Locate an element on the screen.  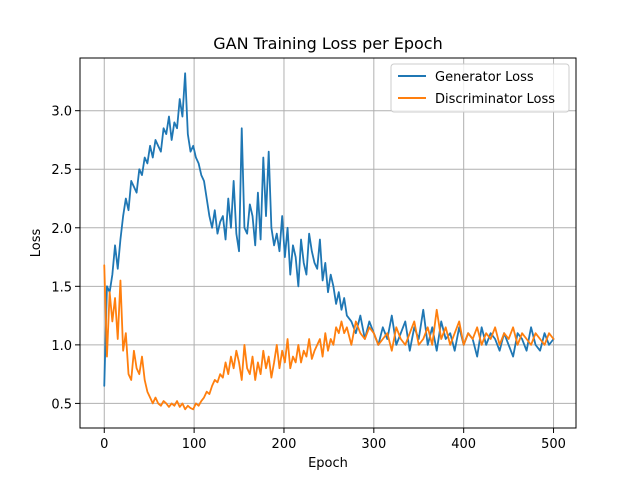
legend-label-generator: Generator Loss is located at coordinates (484, 77).